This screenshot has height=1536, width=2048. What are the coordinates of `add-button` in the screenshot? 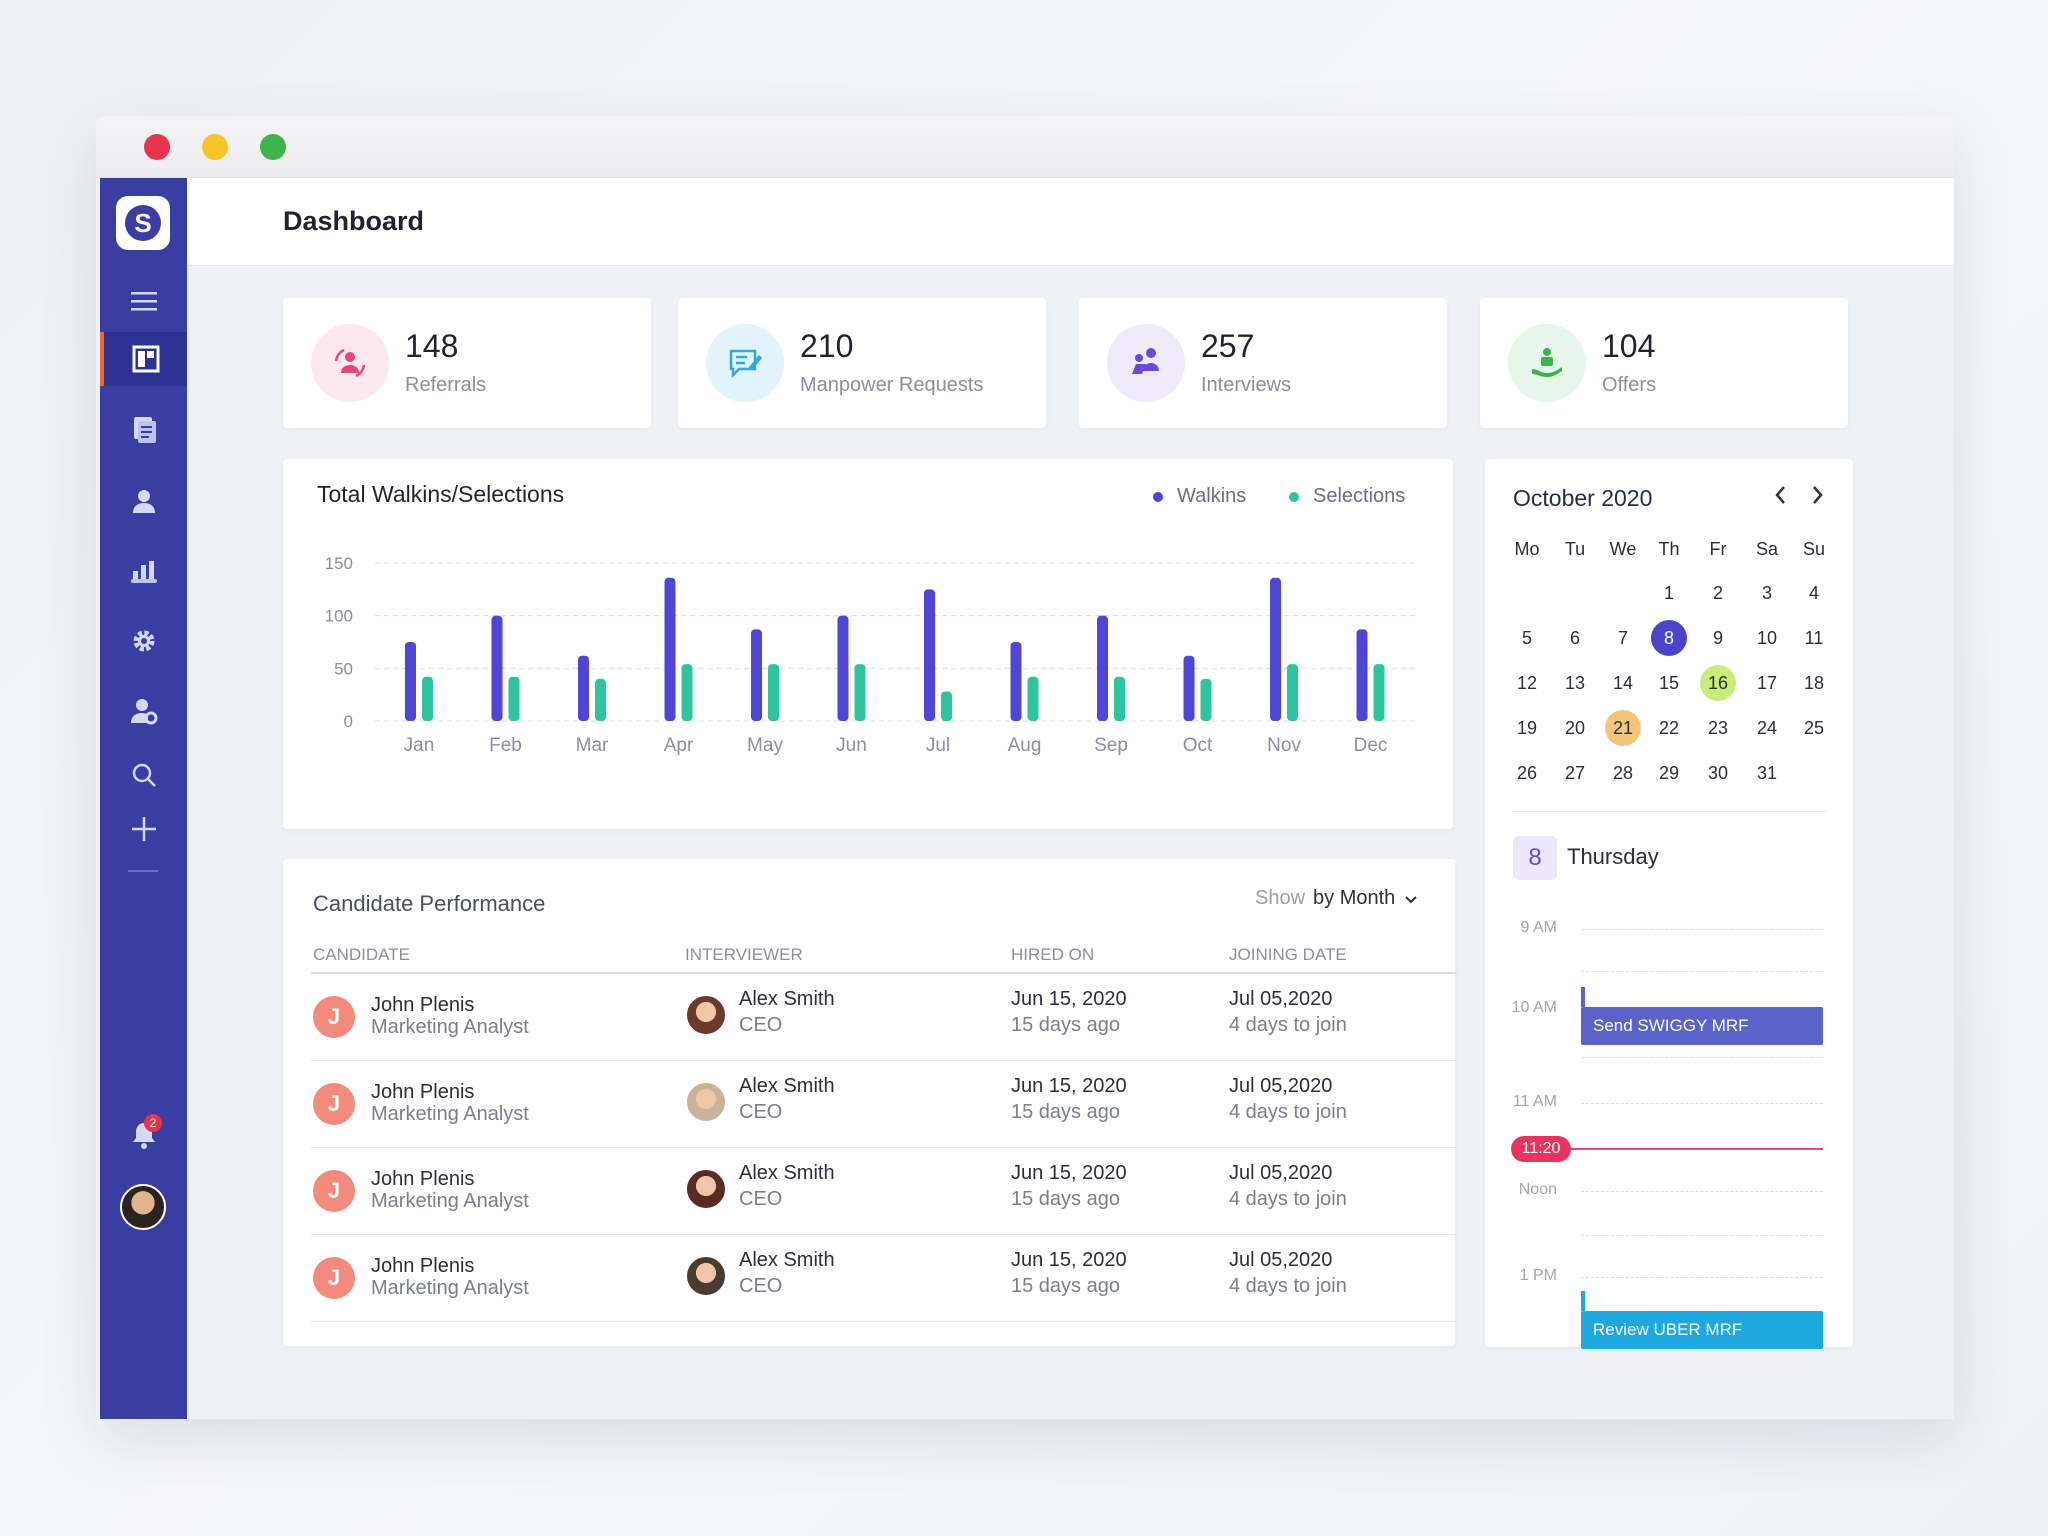 It's located at (143, 829).